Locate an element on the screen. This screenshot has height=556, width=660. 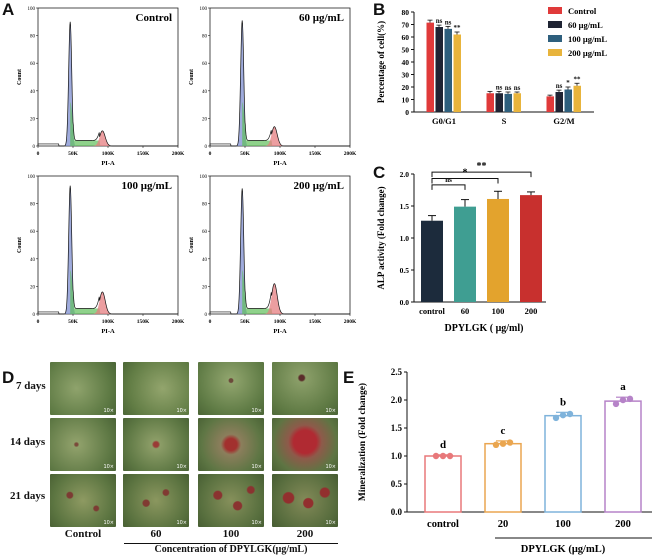
histogram-title: 200 μg/mL is located at coordinates (318, 186).